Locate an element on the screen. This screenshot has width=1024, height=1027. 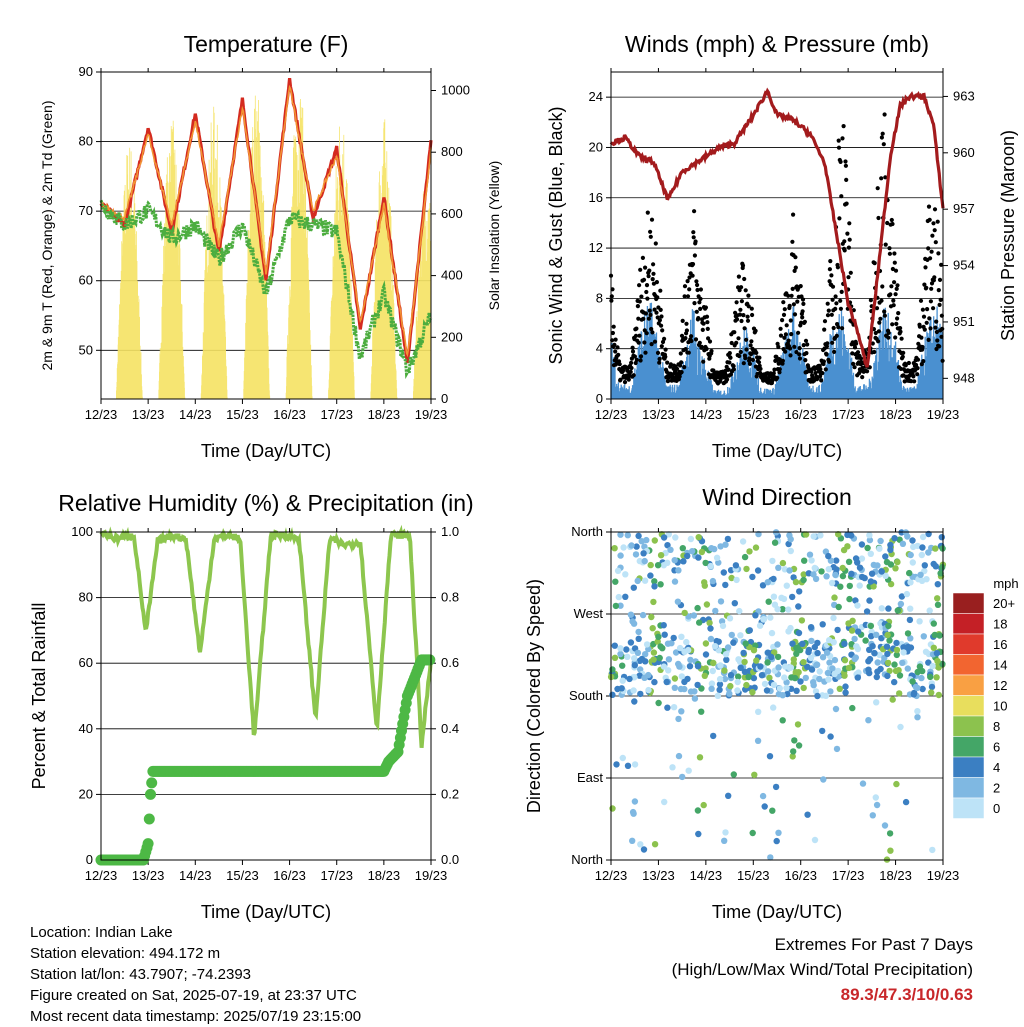
y-tick-label: North is located at coordinates (587, 531).